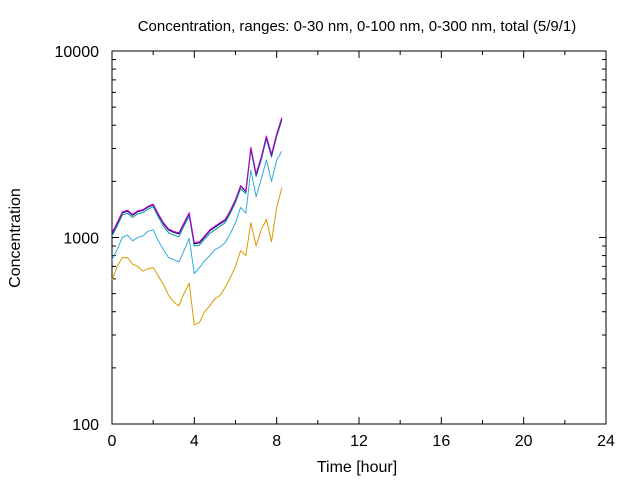 The width and height of the screenshot is (640, 480). Describe the element at coordinates (15, 238) in the screenshot. I see `y-axis-label: Concentration` at that location.